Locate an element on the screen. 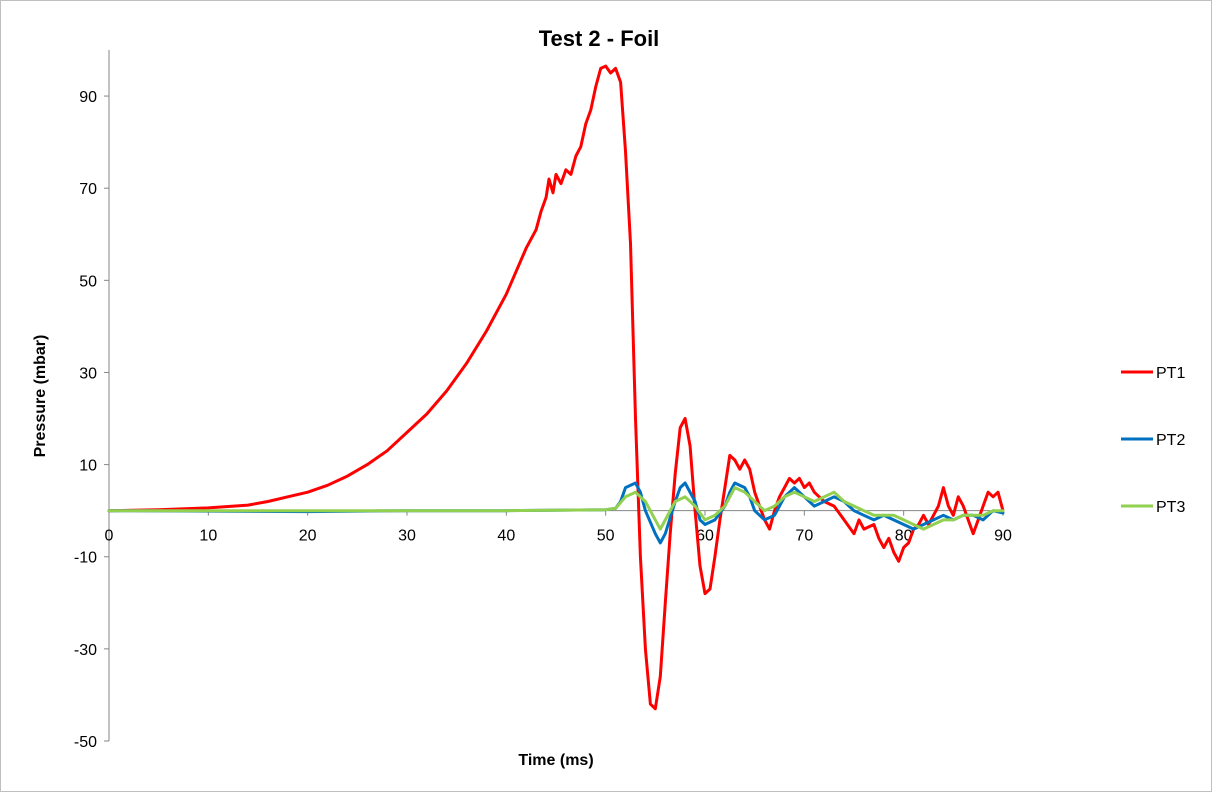 This screenshot has width=1214, height=795. y-tick-label: -50 is located at coordinates (85, 742).